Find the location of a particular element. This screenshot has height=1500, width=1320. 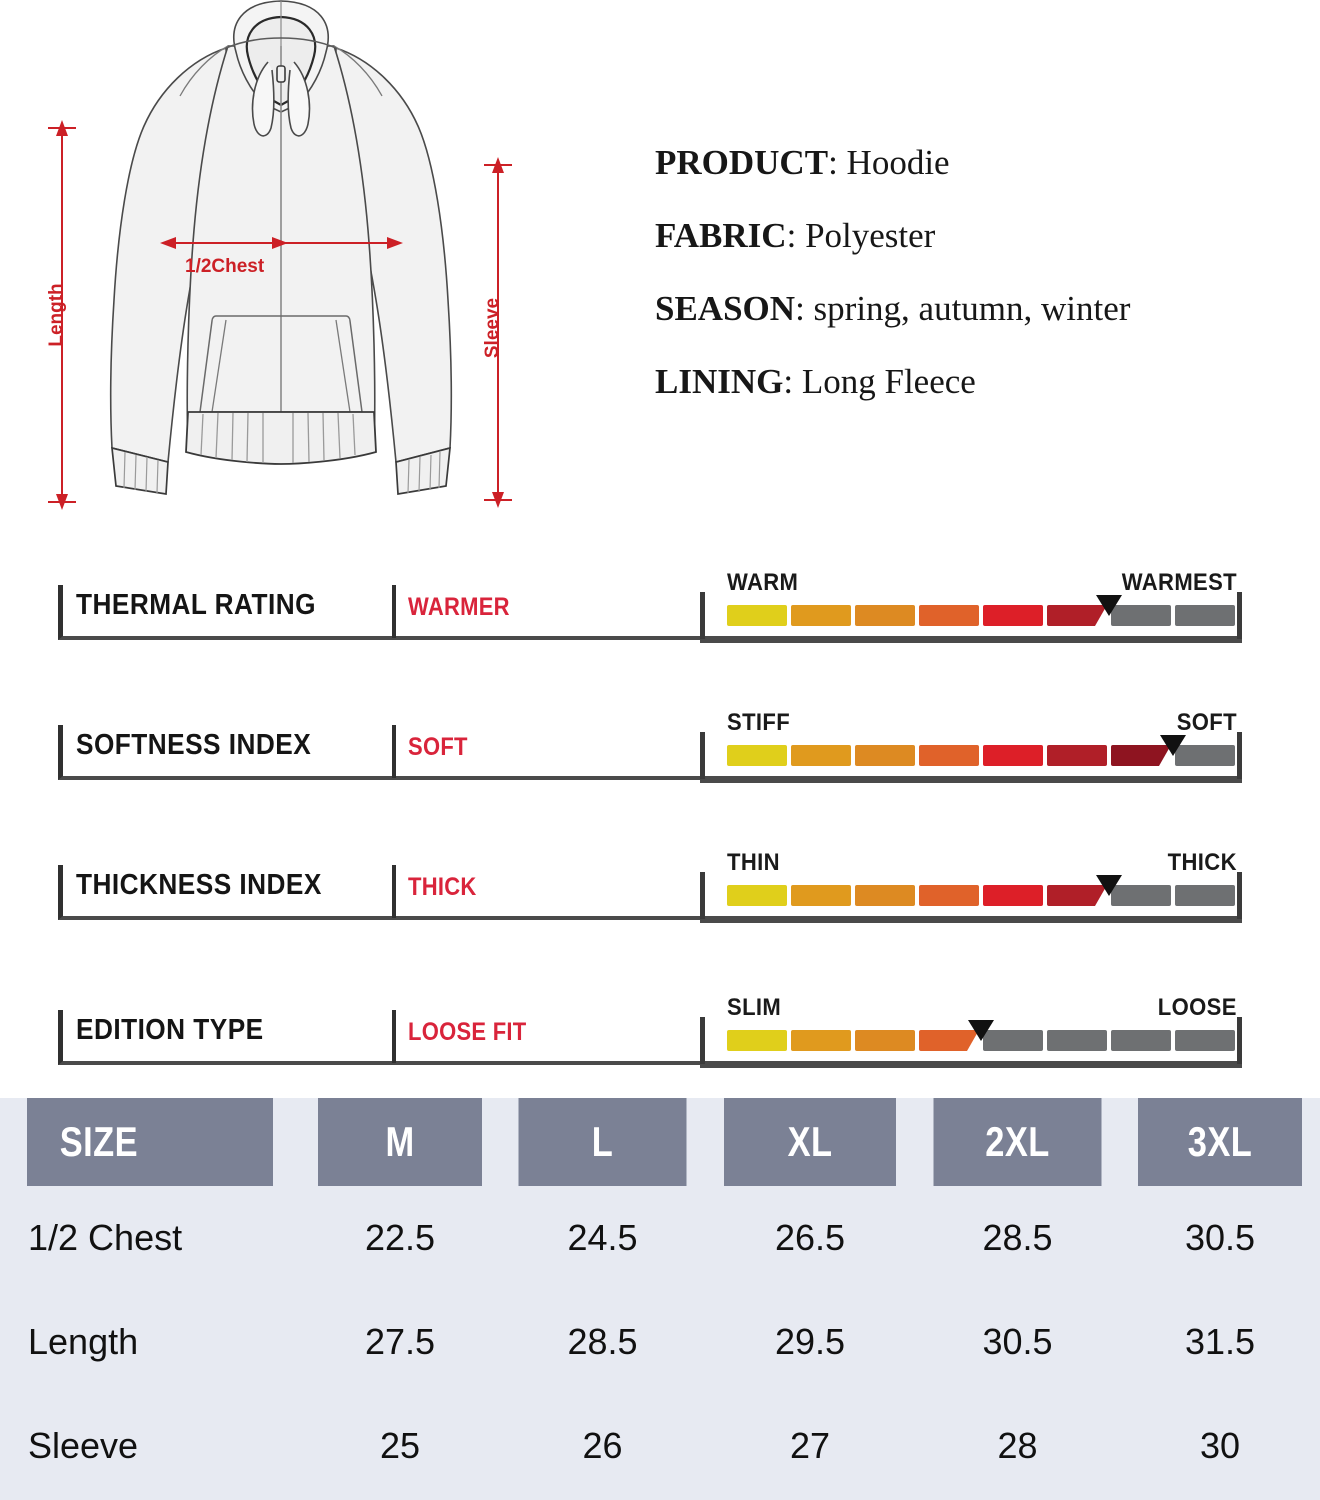

gauge-max-caption: SOFT is located at coordinates (1206, 722).